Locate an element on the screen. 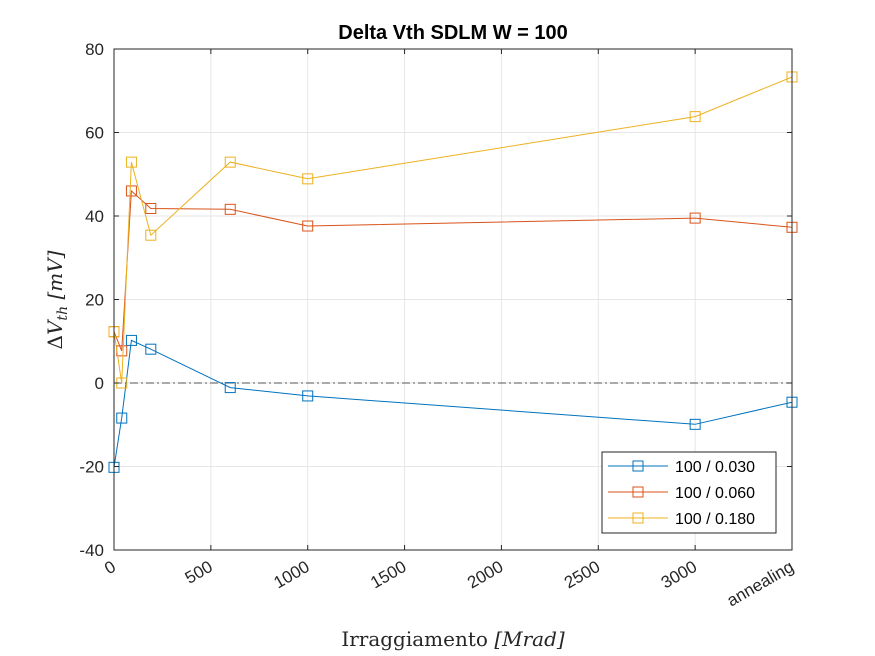 The image size is (875, 656). y-axis-label-delta: Δ is located at coordinates (55, 342).